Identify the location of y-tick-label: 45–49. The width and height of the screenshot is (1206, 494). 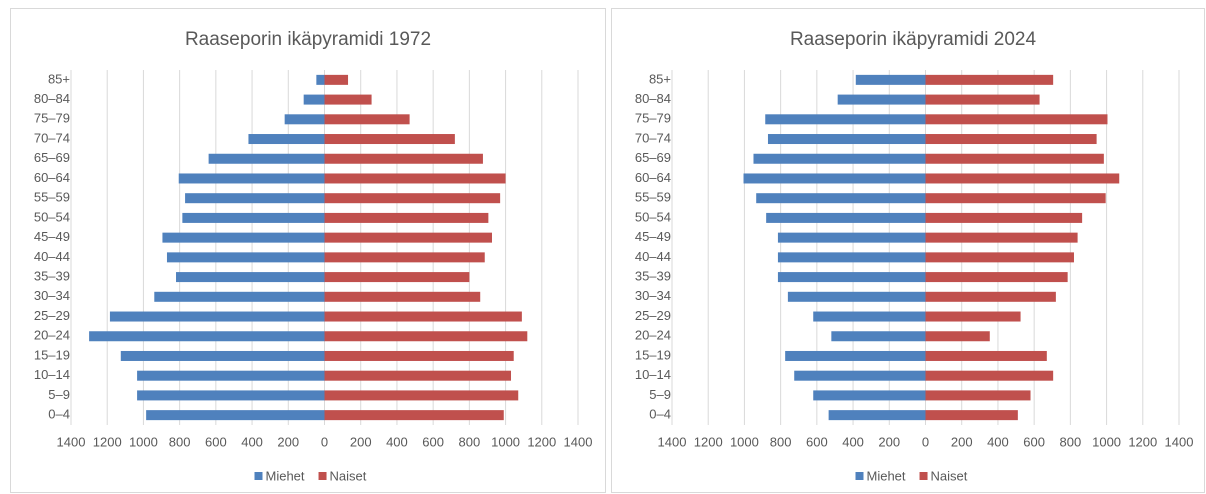
(52, 236).